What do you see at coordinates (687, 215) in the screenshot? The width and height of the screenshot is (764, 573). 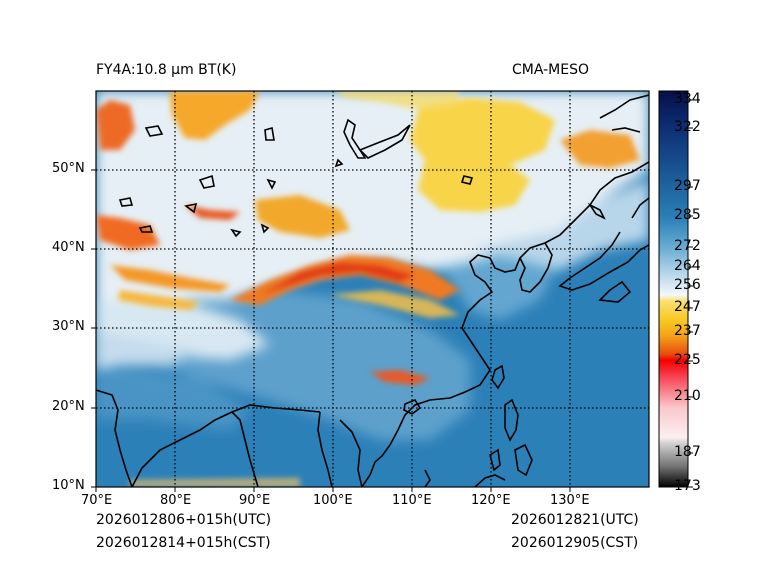 I see `colorbar-tick: 285` at bounding box center [687, 215].